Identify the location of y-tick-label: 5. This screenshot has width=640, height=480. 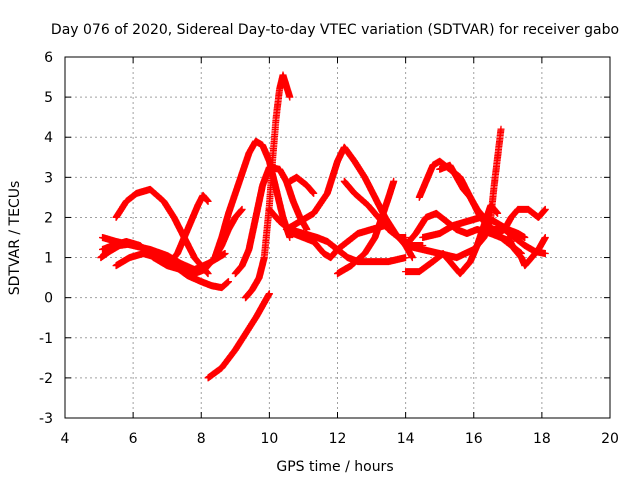
(48, 98).